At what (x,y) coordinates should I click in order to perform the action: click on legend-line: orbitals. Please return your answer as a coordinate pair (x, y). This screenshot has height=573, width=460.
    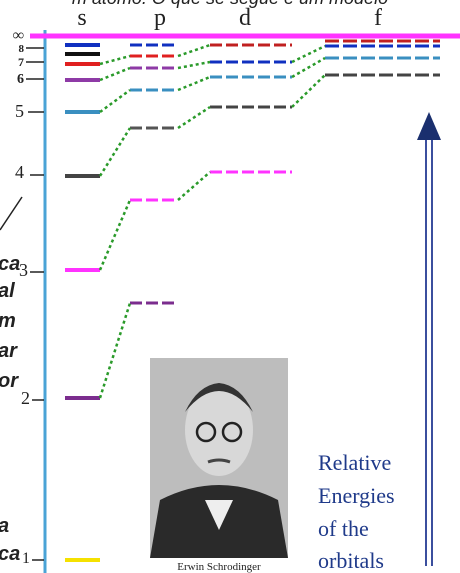
    Looking at the image, I should click on (351, 560).